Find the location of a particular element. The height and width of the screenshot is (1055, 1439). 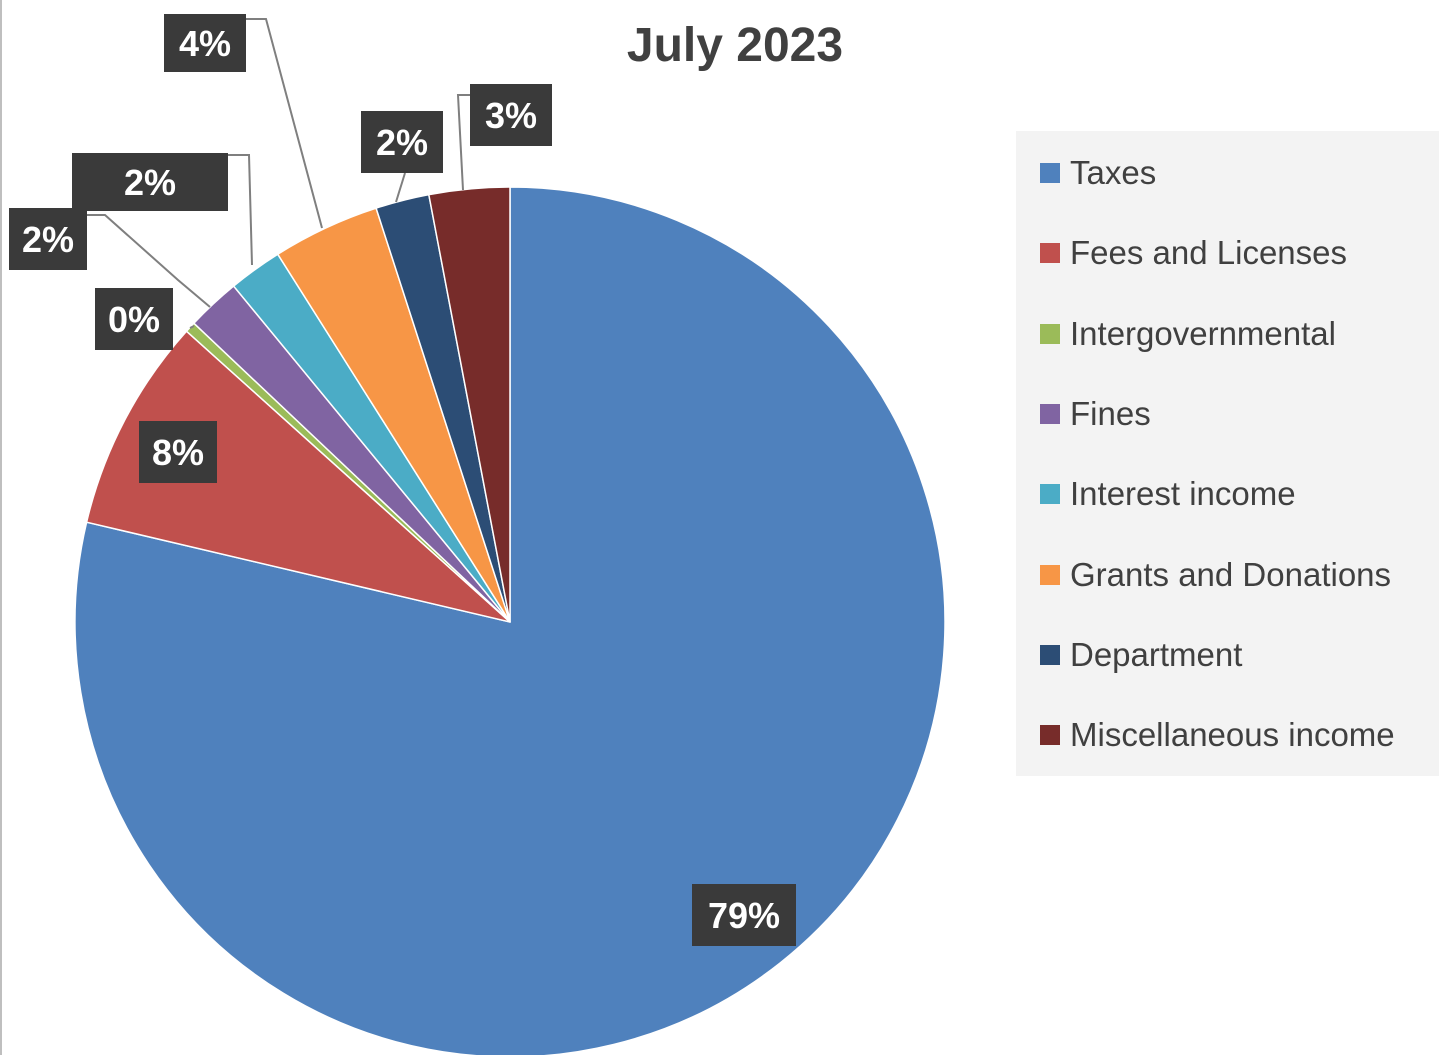

legend-label: Grants and Donations is located at coordinates (1231, 574).